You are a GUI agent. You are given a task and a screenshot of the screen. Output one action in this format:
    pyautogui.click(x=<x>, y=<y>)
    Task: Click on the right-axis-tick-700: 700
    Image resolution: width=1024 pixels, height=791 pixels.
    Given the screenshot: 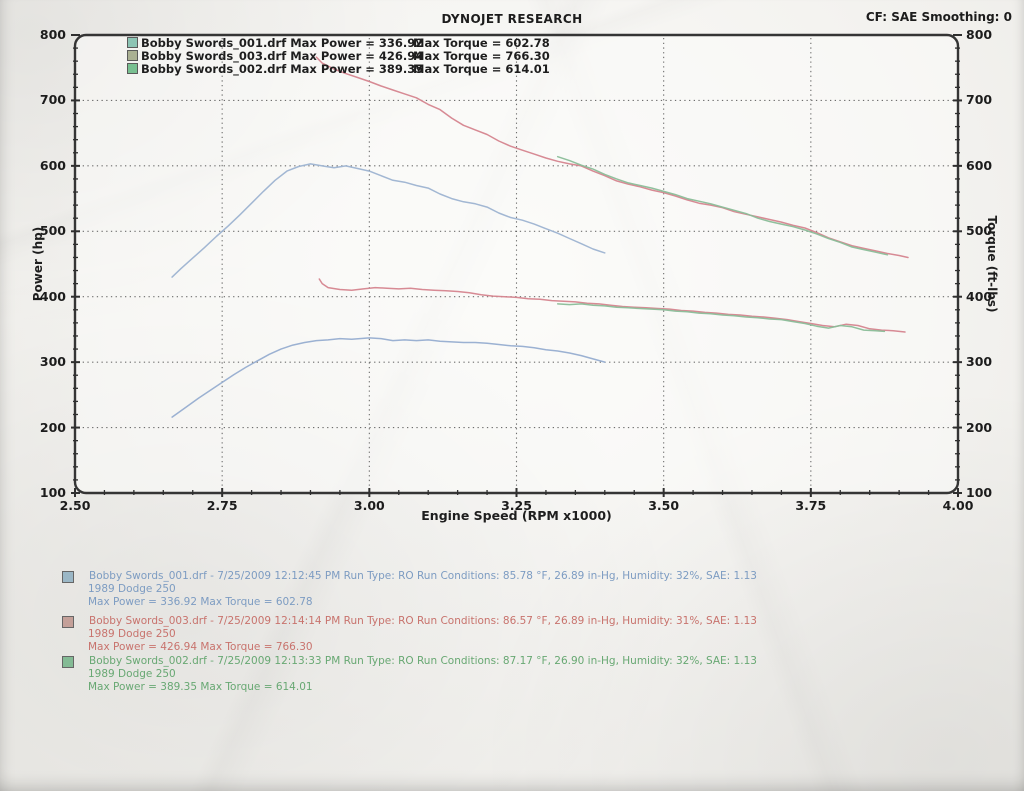 What is the action you would take?
    pyautogui.click(x=979, y=100)
    